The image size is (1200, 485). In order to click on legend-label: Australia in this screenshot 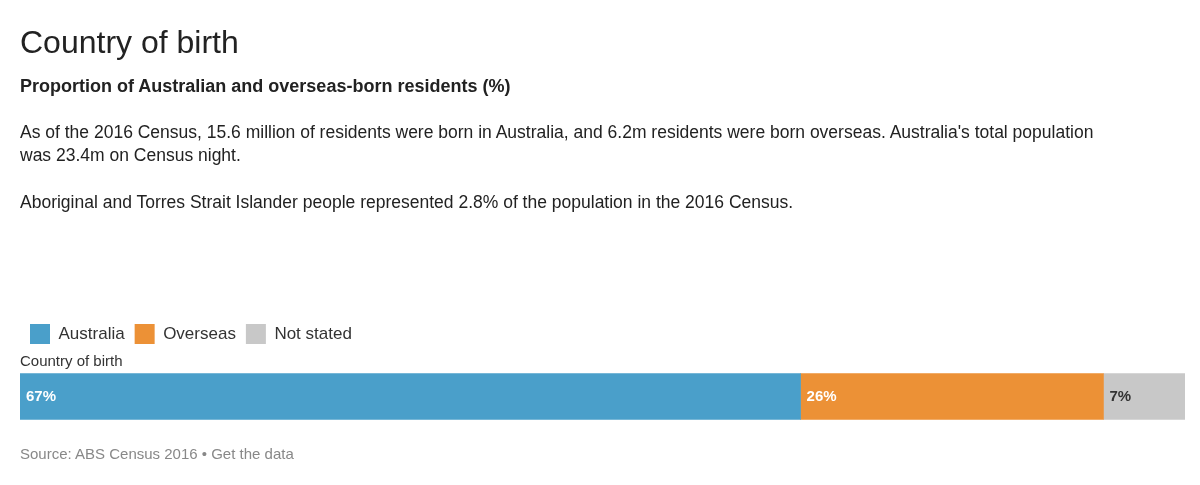, I will do `click(92, 333)`.